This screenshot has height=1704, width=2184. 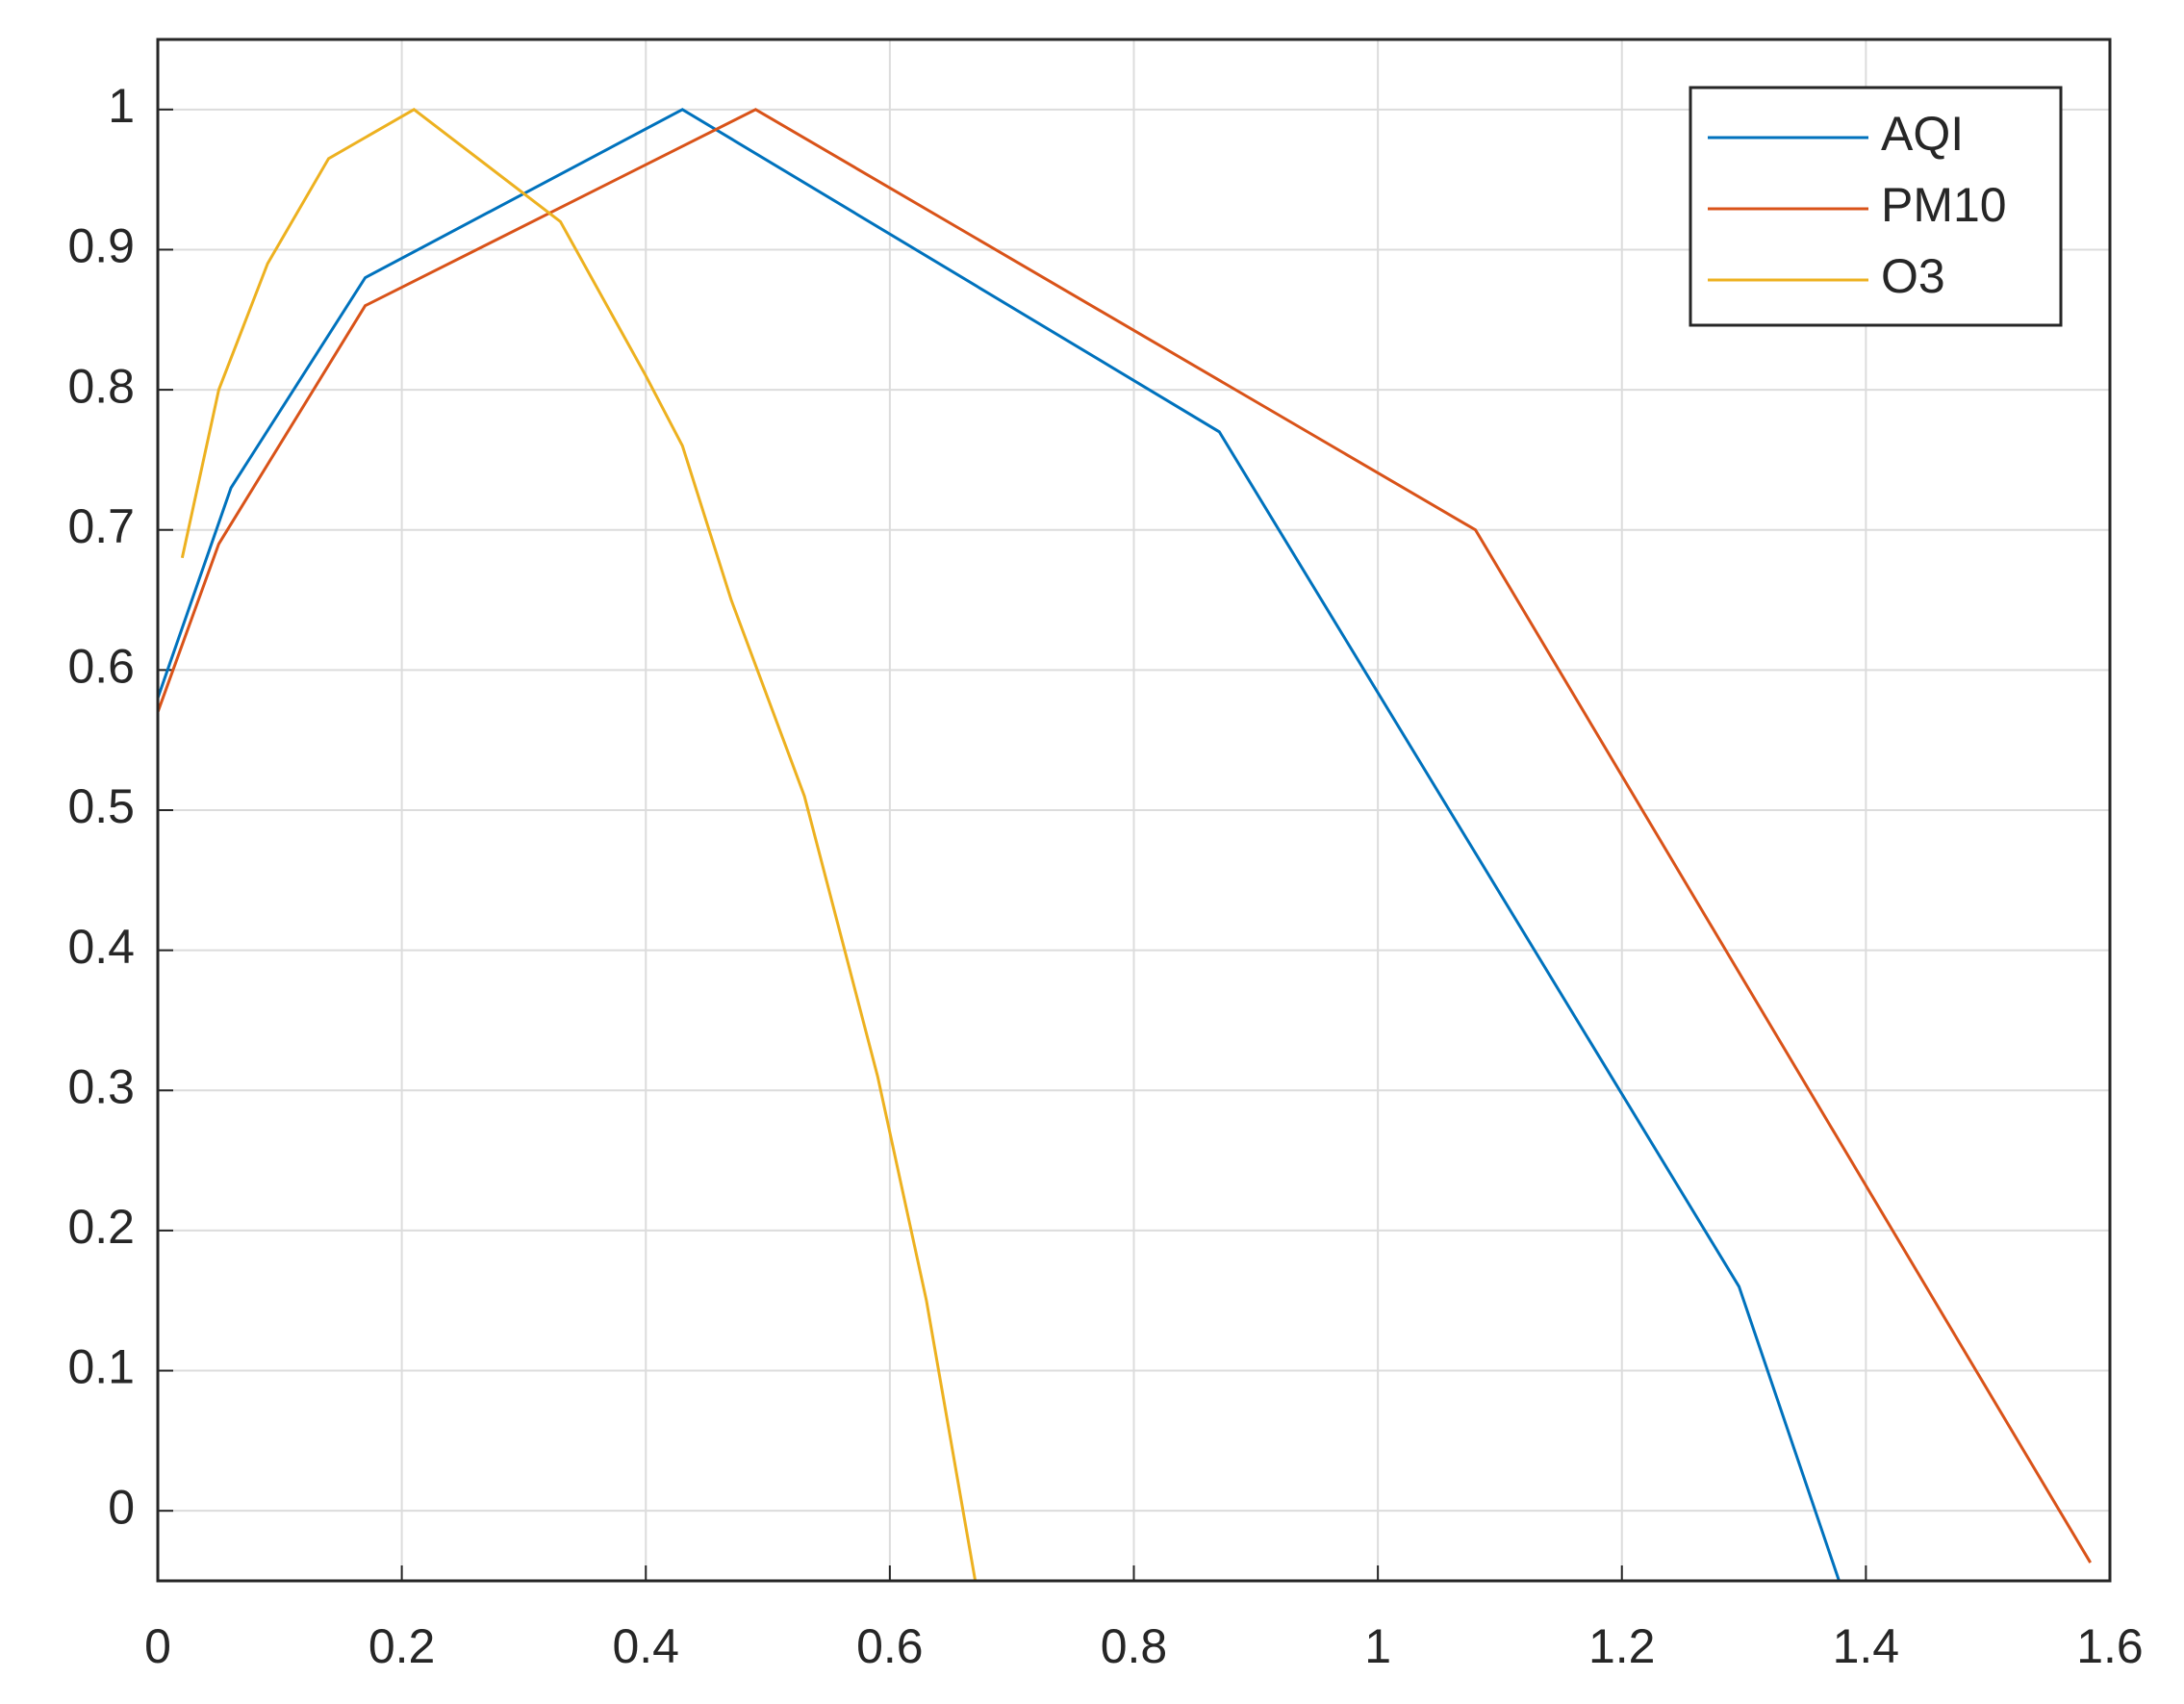 I want to click on x-tick-label: 1.2, so click(x=1622, y=1646).